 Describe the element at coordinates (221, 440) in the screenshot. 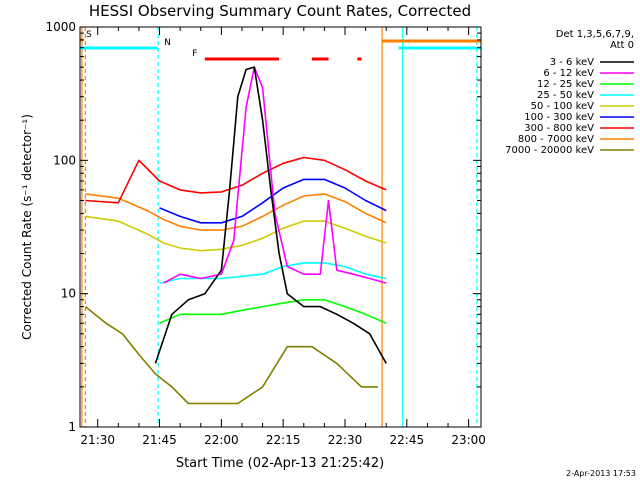

I see `x-tick-label: 22:00` at that location.